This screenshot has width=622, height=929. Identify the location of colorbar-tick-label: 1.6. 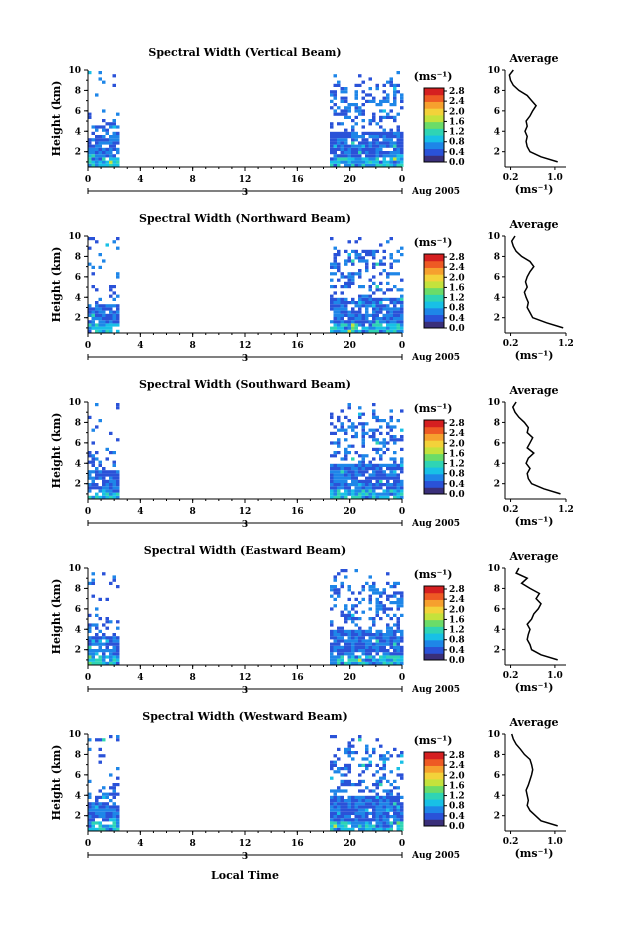
(457, 454).